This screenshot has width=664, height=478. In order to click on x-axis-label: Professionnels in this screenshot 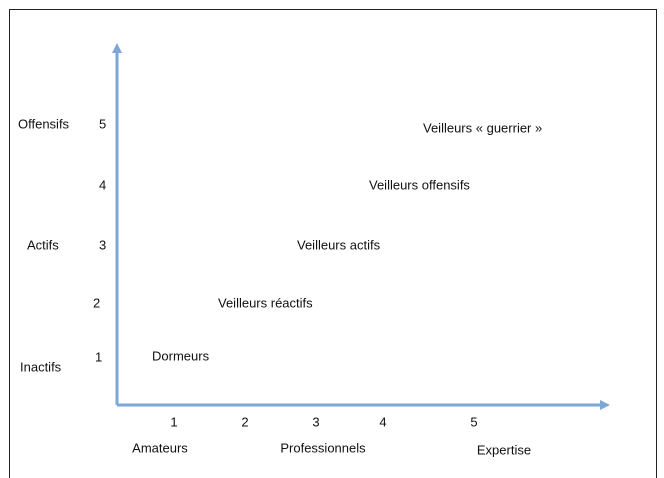, I will do `click(323, 447)`.